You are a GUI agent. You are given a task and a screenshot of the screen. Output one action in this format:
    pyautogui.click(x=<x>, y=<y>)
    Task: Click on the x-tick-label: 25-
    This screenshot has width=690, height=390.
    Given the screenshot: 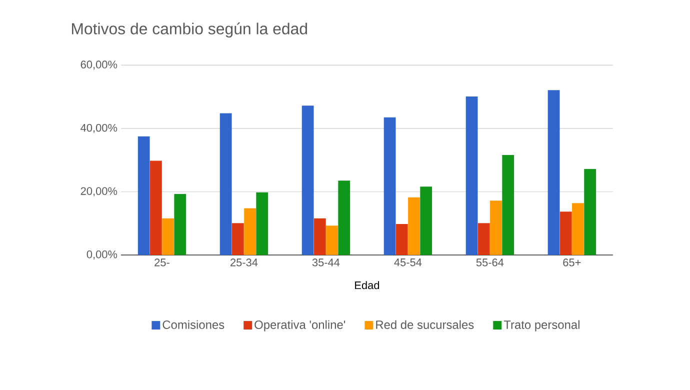 What is the action you would take?
    pyautogui.click(x=162, y=262)
    